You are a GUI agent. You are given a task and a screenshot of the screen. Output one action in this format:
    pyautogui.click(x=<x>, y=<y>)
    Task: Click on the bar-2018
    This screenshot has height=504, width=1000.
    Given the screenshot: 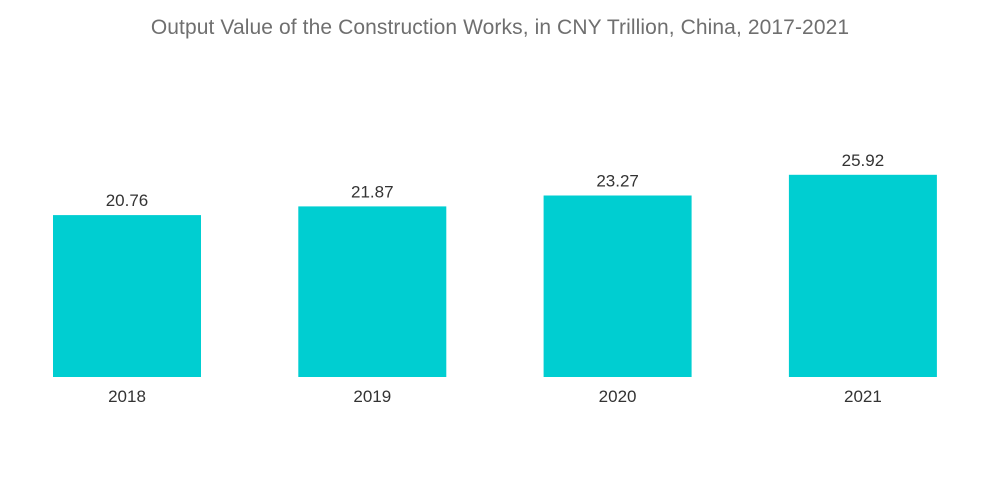 What is the action you would take?
    pyautogui.click(x=127, y=296)
    